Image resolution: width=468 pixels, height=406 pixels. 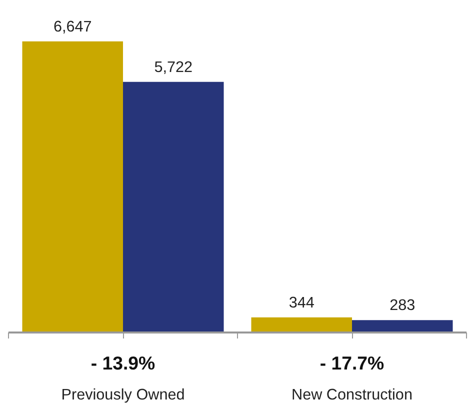 I want to click on text: - 13.9%, so click(x=123, y=363).